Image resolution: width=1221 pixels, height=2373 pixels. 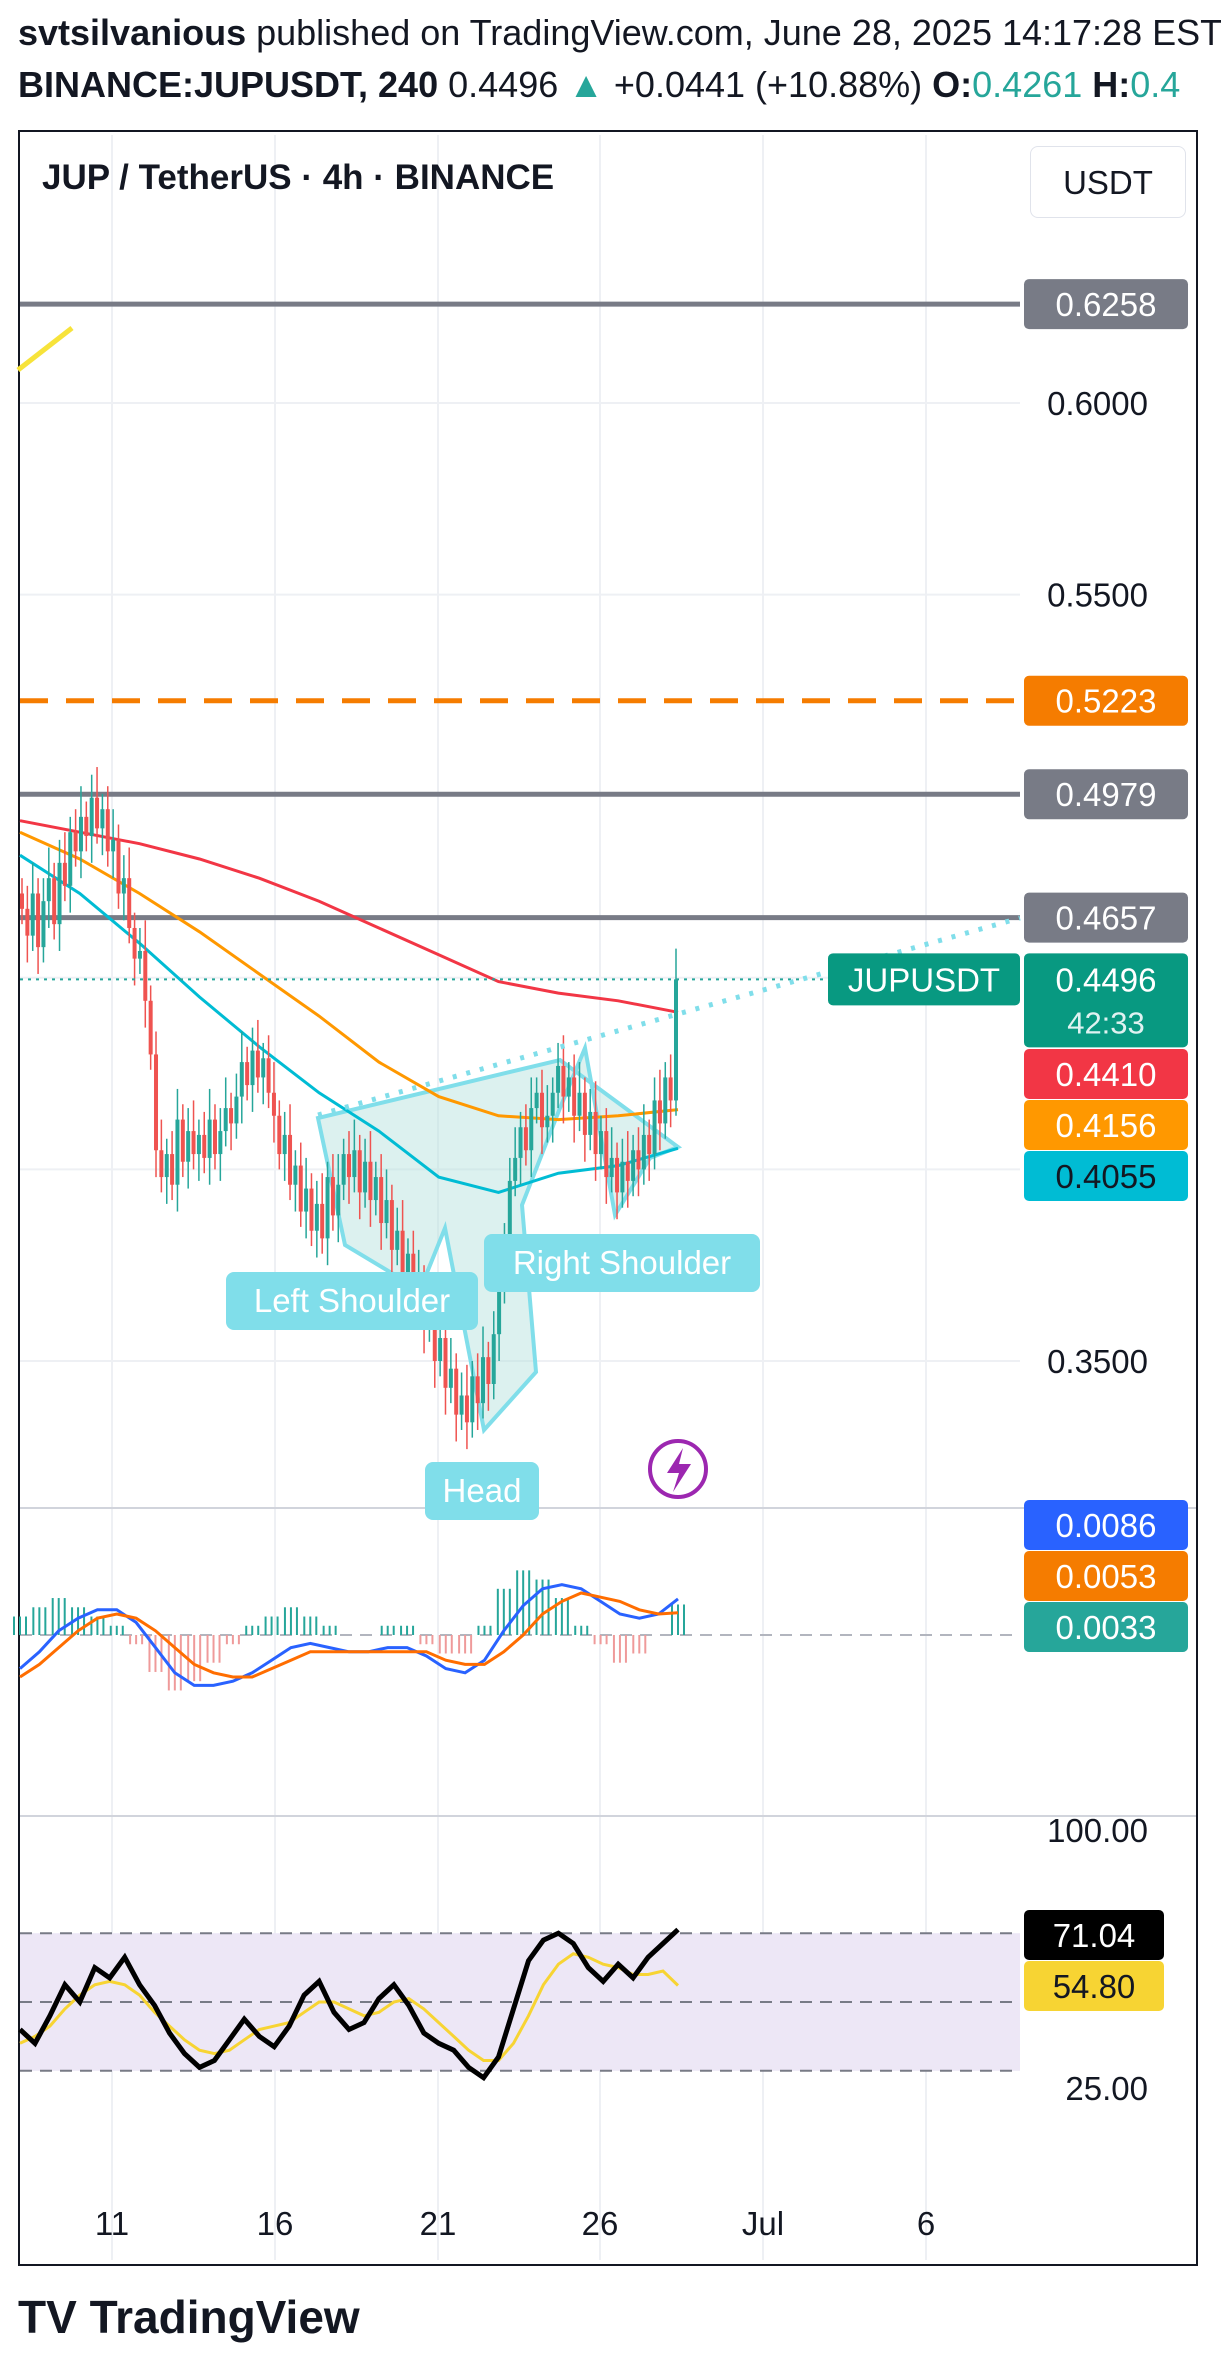 What do you see at coordinates (132, 32) in the screenshot?
I see `author-name: svtsilvanious` at bounding box center [132, 32].